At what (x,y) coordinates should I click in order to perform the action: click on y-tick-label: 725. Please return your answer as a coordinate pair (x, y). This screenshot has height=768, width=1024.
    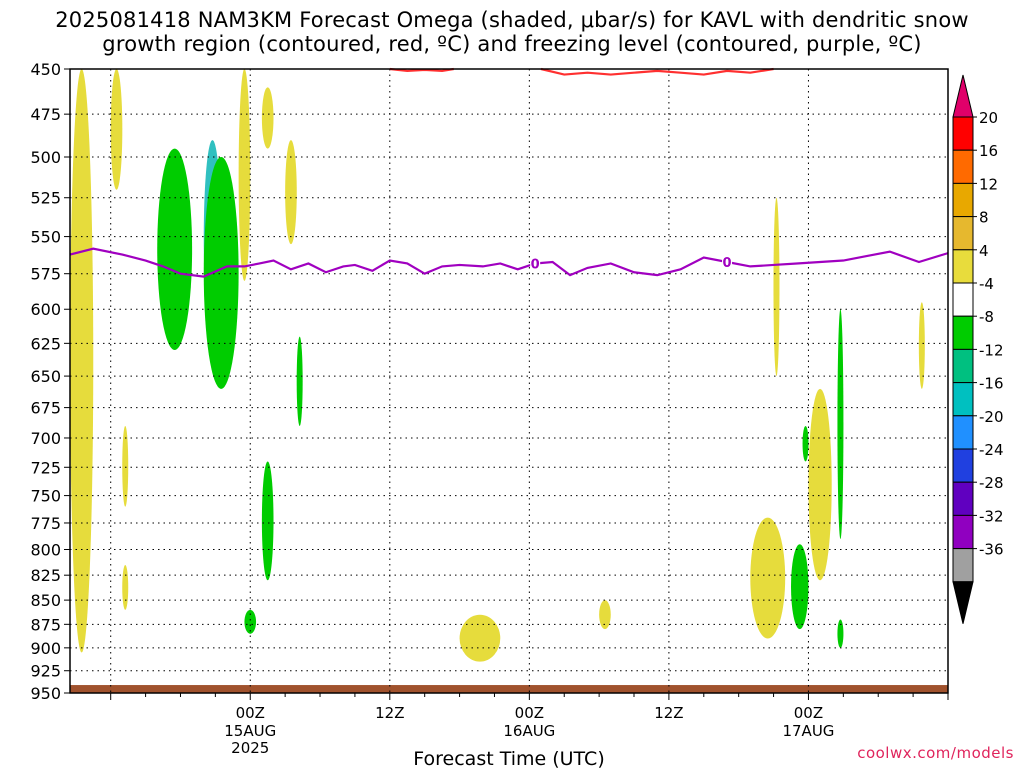
    Looking at the image, I should click on (45, 467).